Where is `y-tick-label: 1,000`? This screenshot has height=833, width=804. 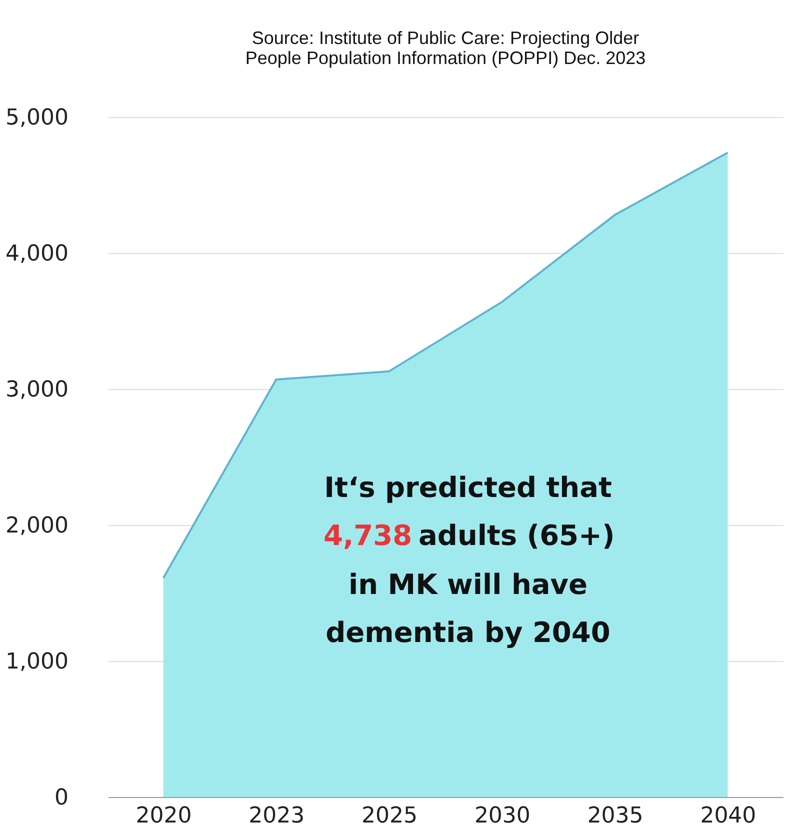 y-tick-label: 1,000 is located at coordinates (37, 662).